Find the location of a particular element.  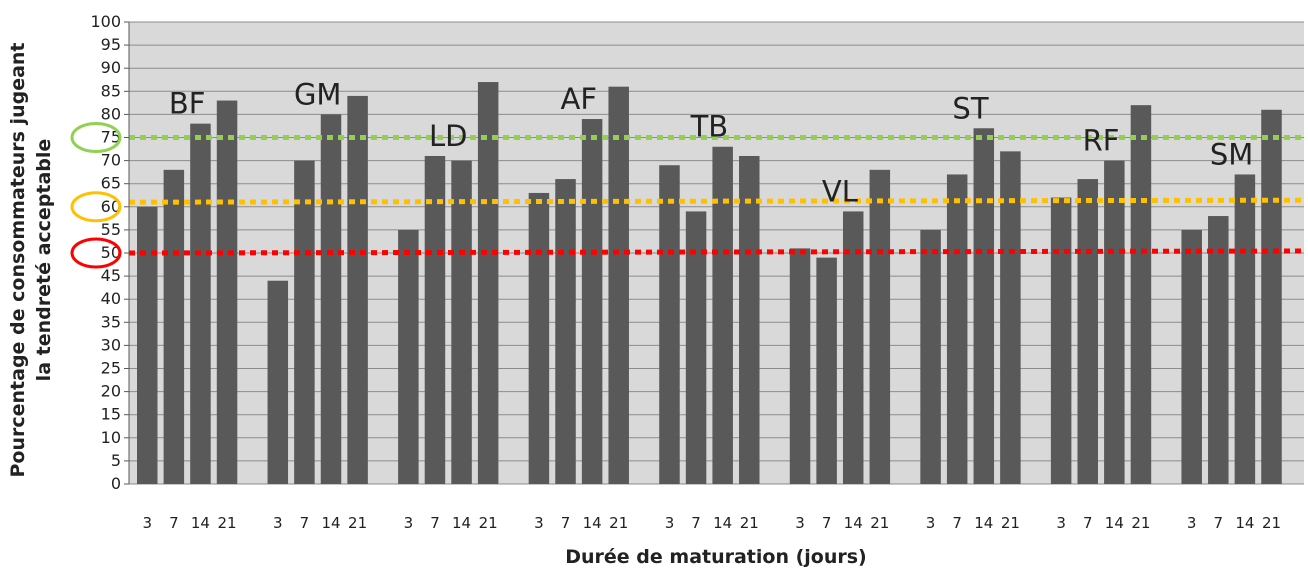

y-tick-label: 90 is located at coordinates (111, 67).